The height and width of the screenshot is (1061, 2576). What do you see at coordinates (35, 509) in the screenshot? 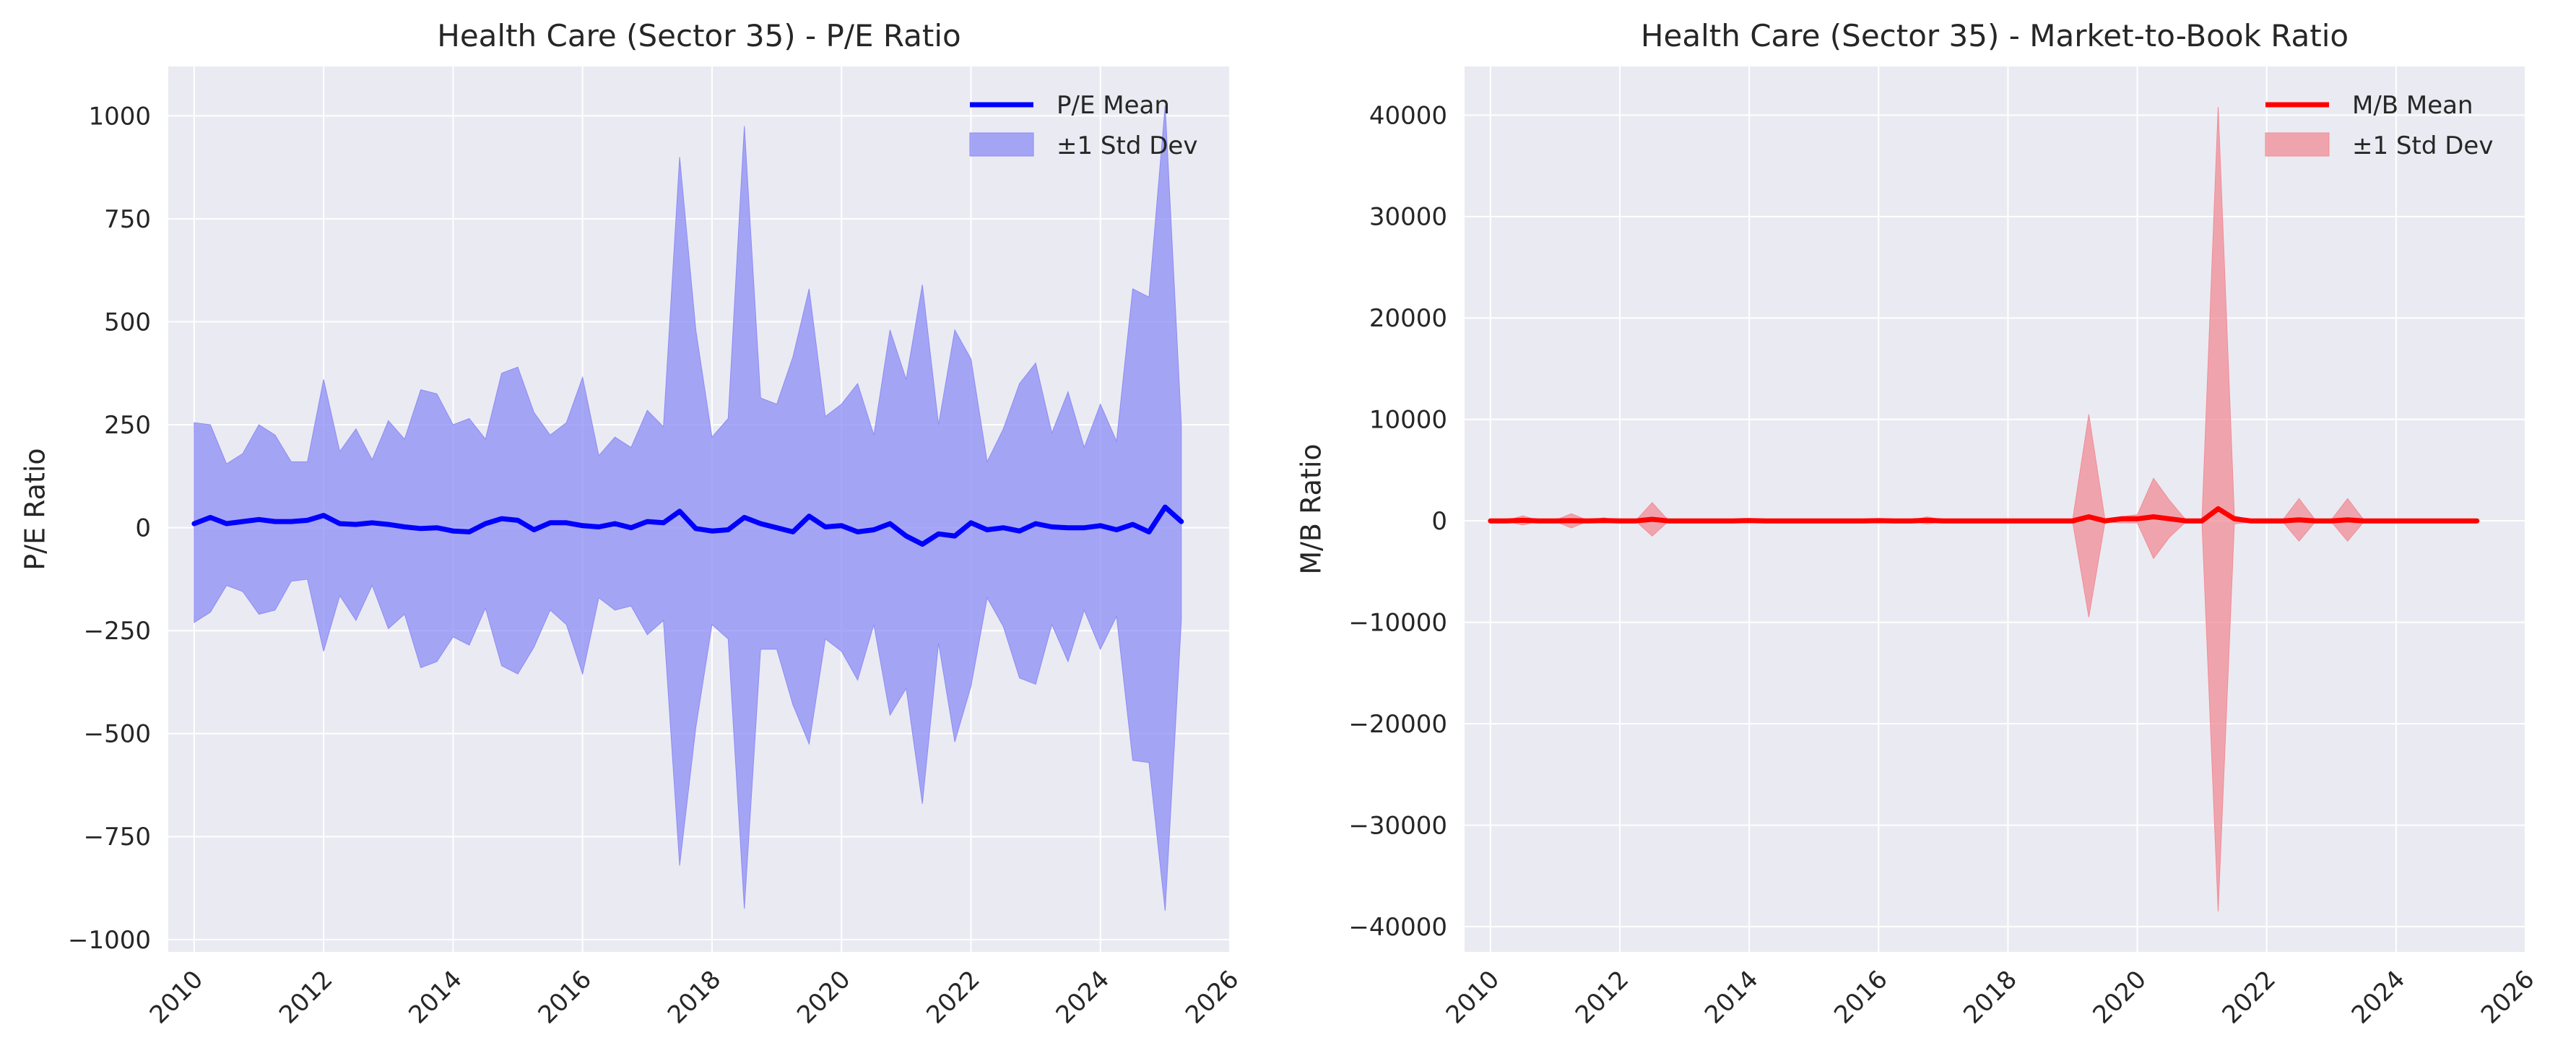
I see `y-axis-label: P/E Ratio` at bounding box center [35, 509].